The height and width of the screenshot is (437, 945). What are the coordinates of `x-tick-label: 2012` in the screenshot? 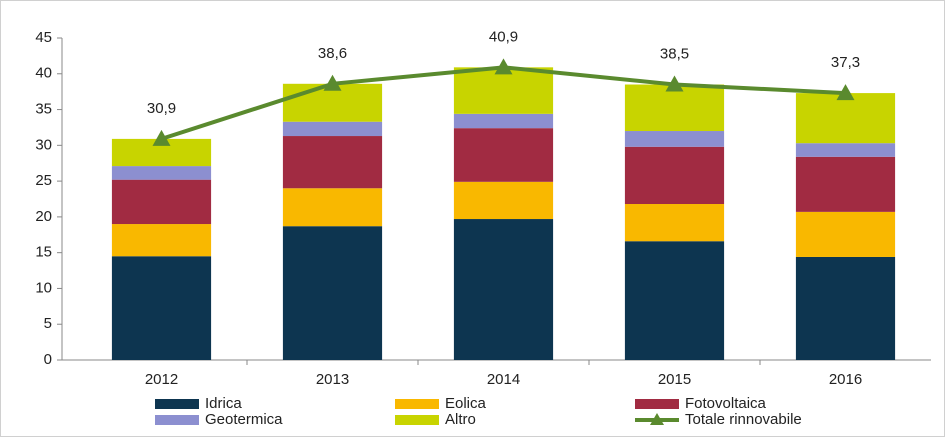 It's located at (161, 379).